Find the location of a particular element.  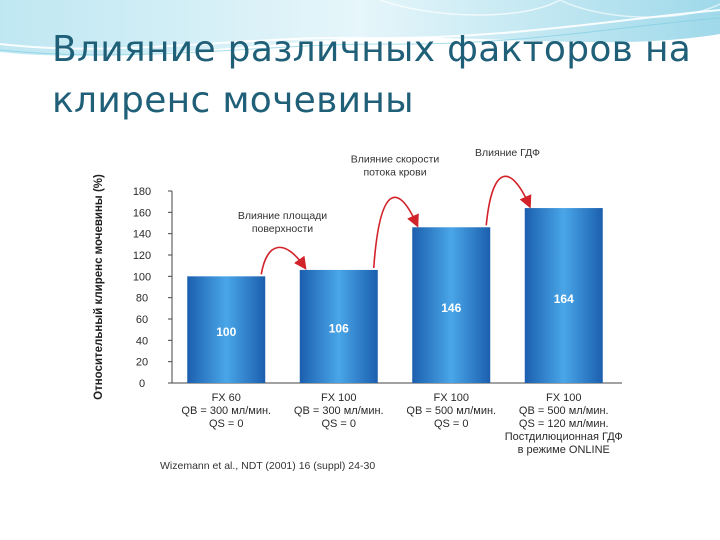

annotation-text: Влияние ГДФ is located at coordinates (507, 153).